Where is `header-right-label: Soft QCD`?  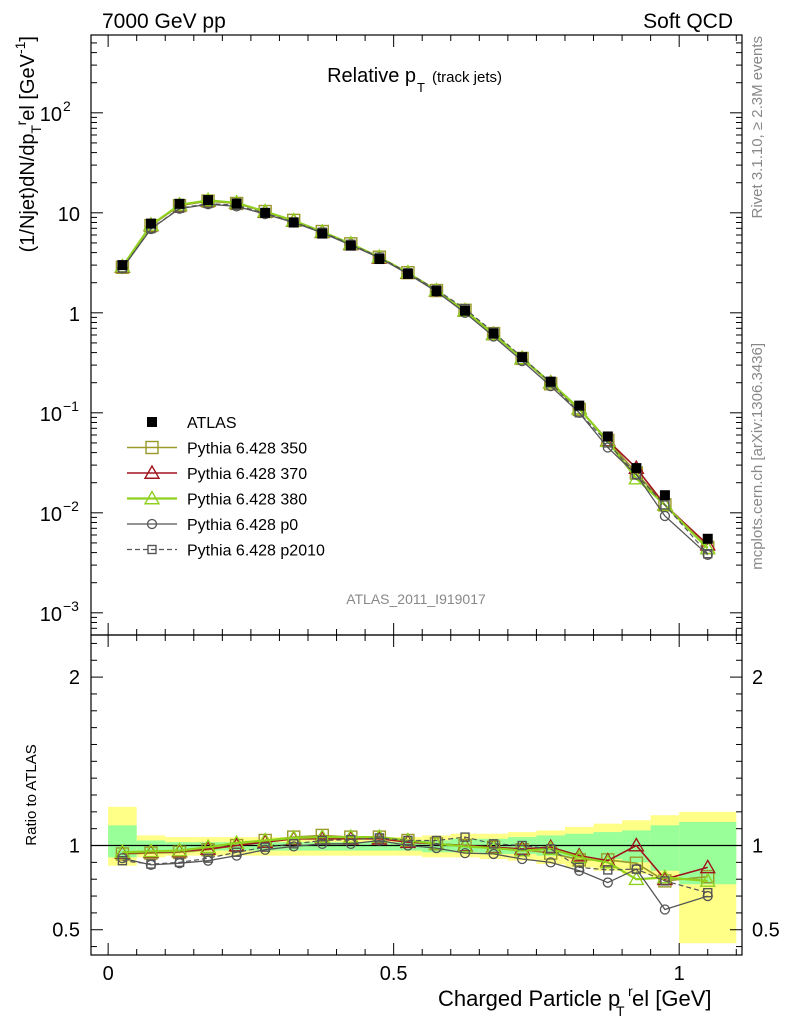
header-right-label: Soft QCD is located at coordinates (688, 21).